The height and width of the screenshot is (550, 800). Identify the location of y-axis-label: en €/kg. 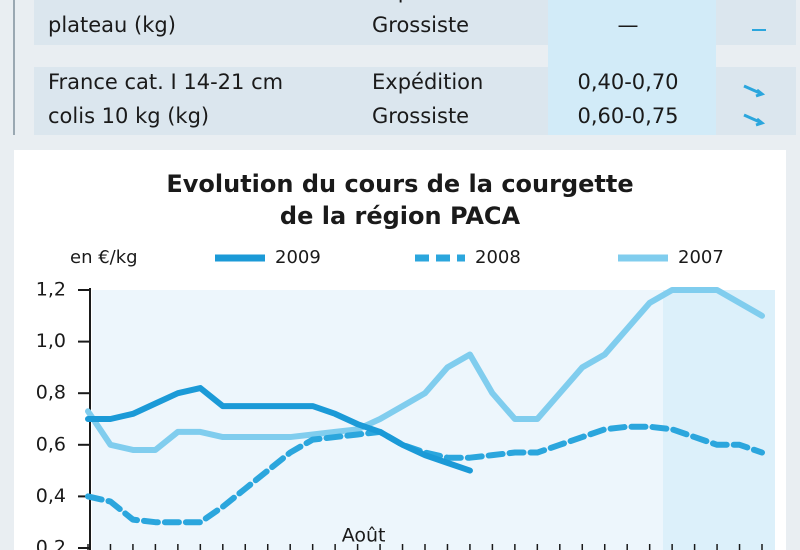
(104, 257).